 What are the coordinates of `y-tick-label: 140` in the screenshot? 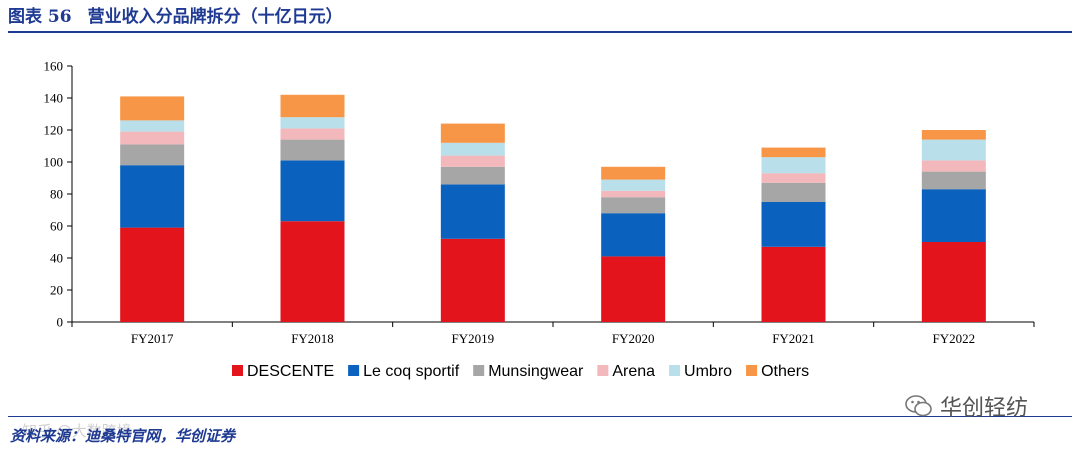 It's located at (54, 98).